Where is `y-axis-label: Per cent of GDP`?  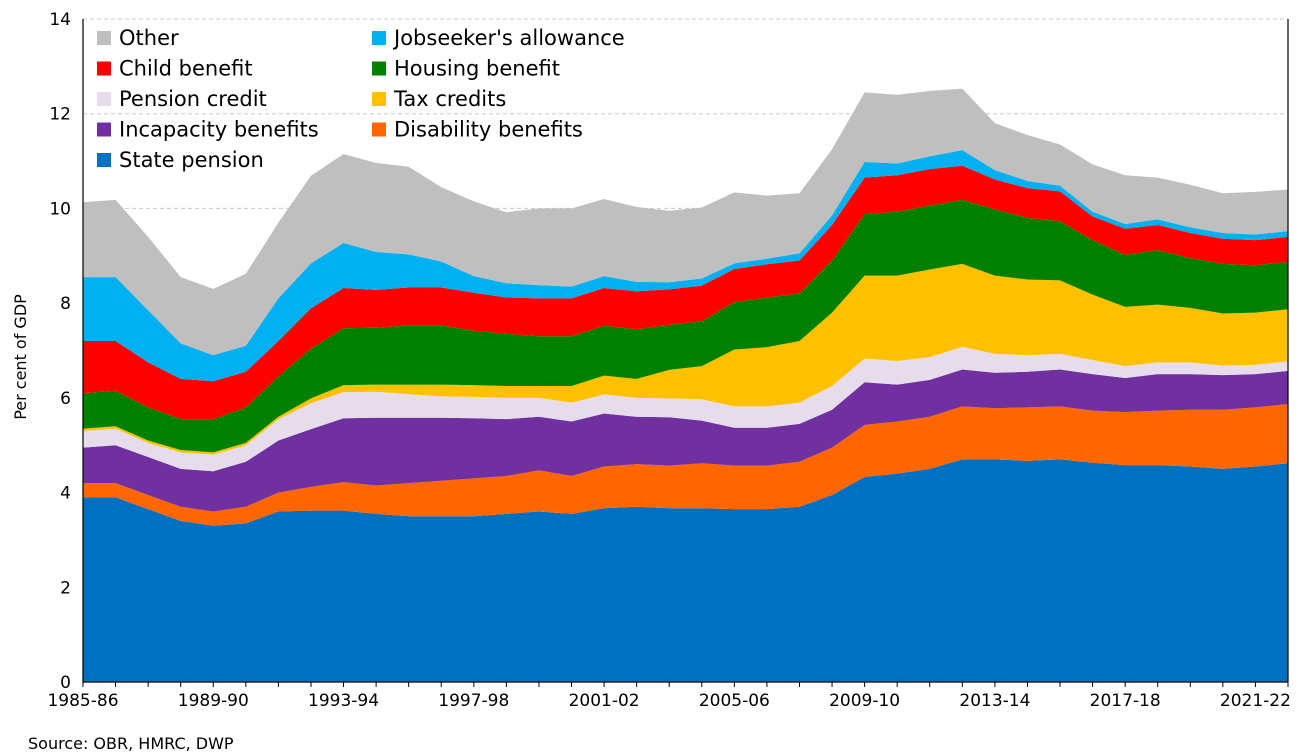
y-axis-label: Per cent of GDP is located at coordinates (20, 357).